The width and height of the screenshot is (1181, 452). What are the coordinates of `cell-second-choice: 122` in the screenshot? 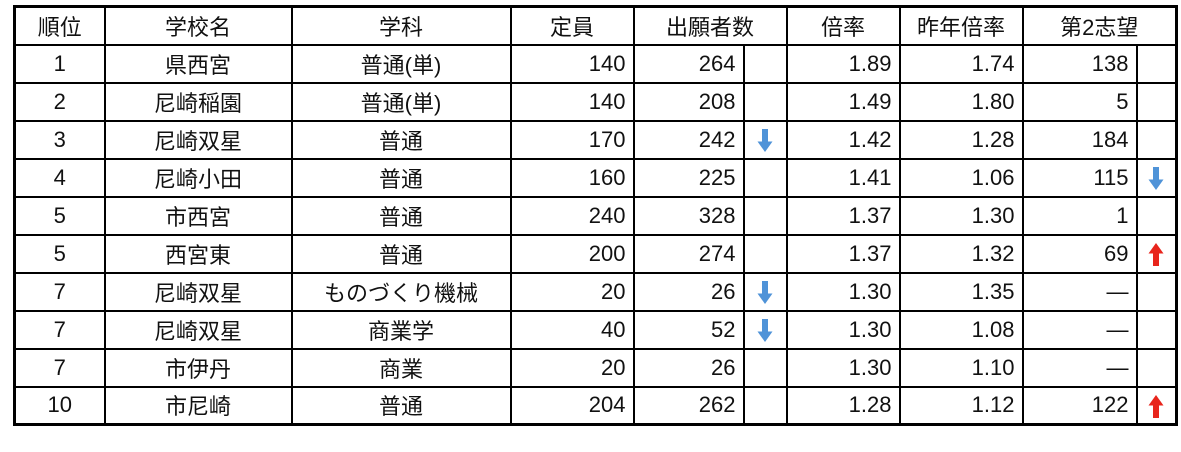 It's located at (1079, 405).